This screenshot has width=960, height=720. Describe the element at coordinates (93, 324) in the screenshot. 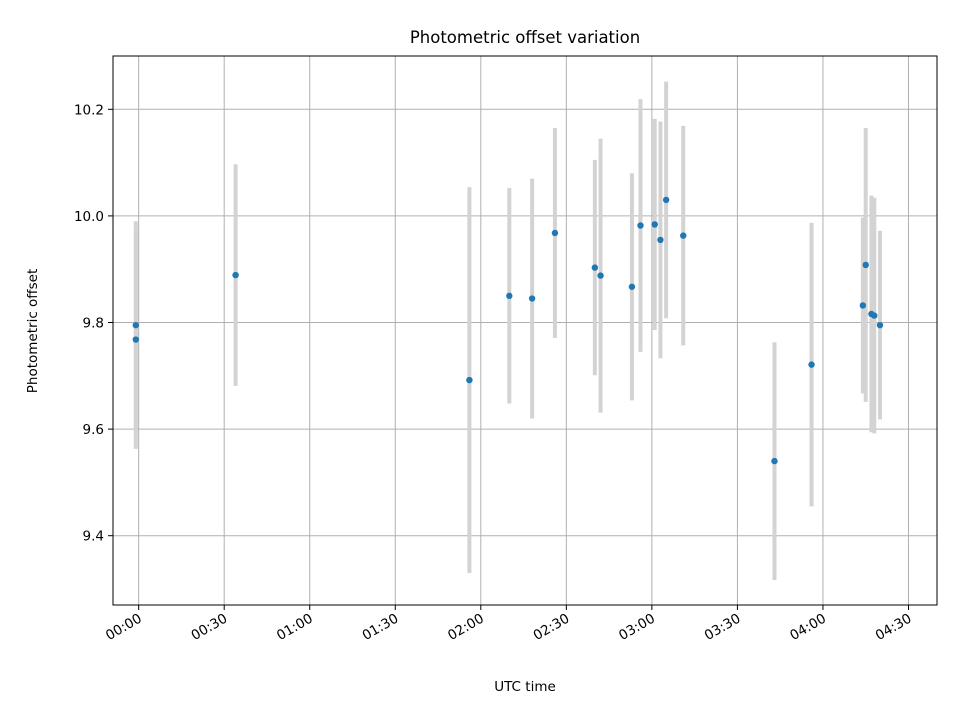

I see `y-tick-label: 9.8` at that location.